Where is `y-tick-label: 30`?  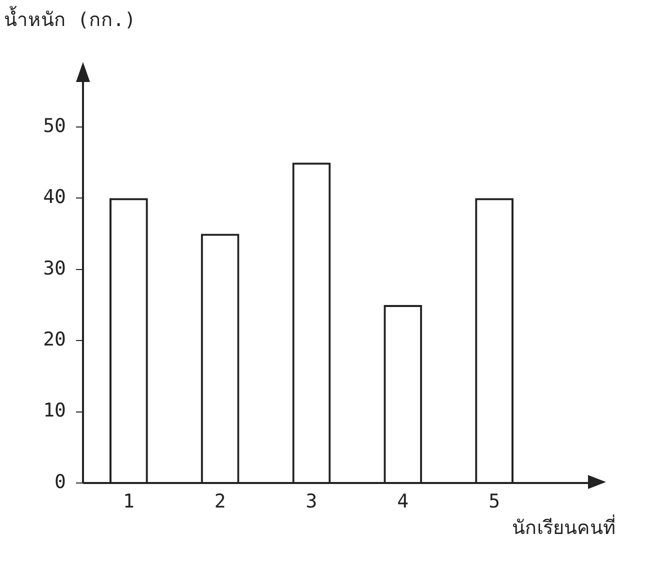 y-tick-label: 30 is located at coordinates (54, 268).